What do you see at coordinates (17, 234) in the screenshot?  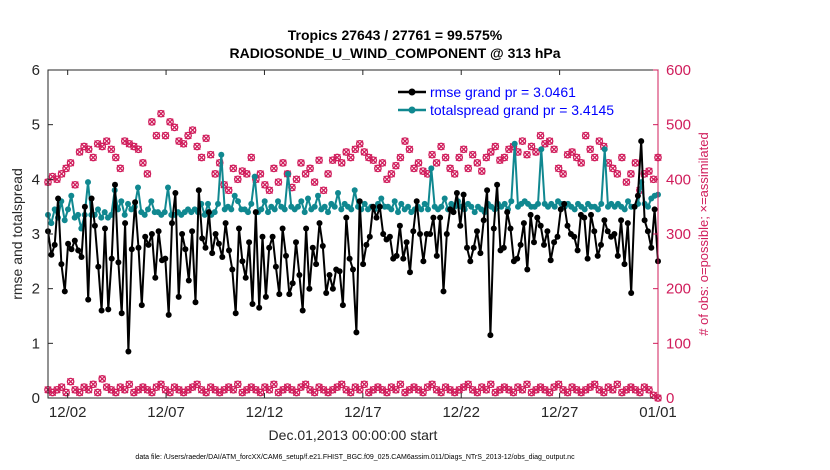 I see `y-axis-label-left: rmse and totalspread` at bounding box center [17, 234].